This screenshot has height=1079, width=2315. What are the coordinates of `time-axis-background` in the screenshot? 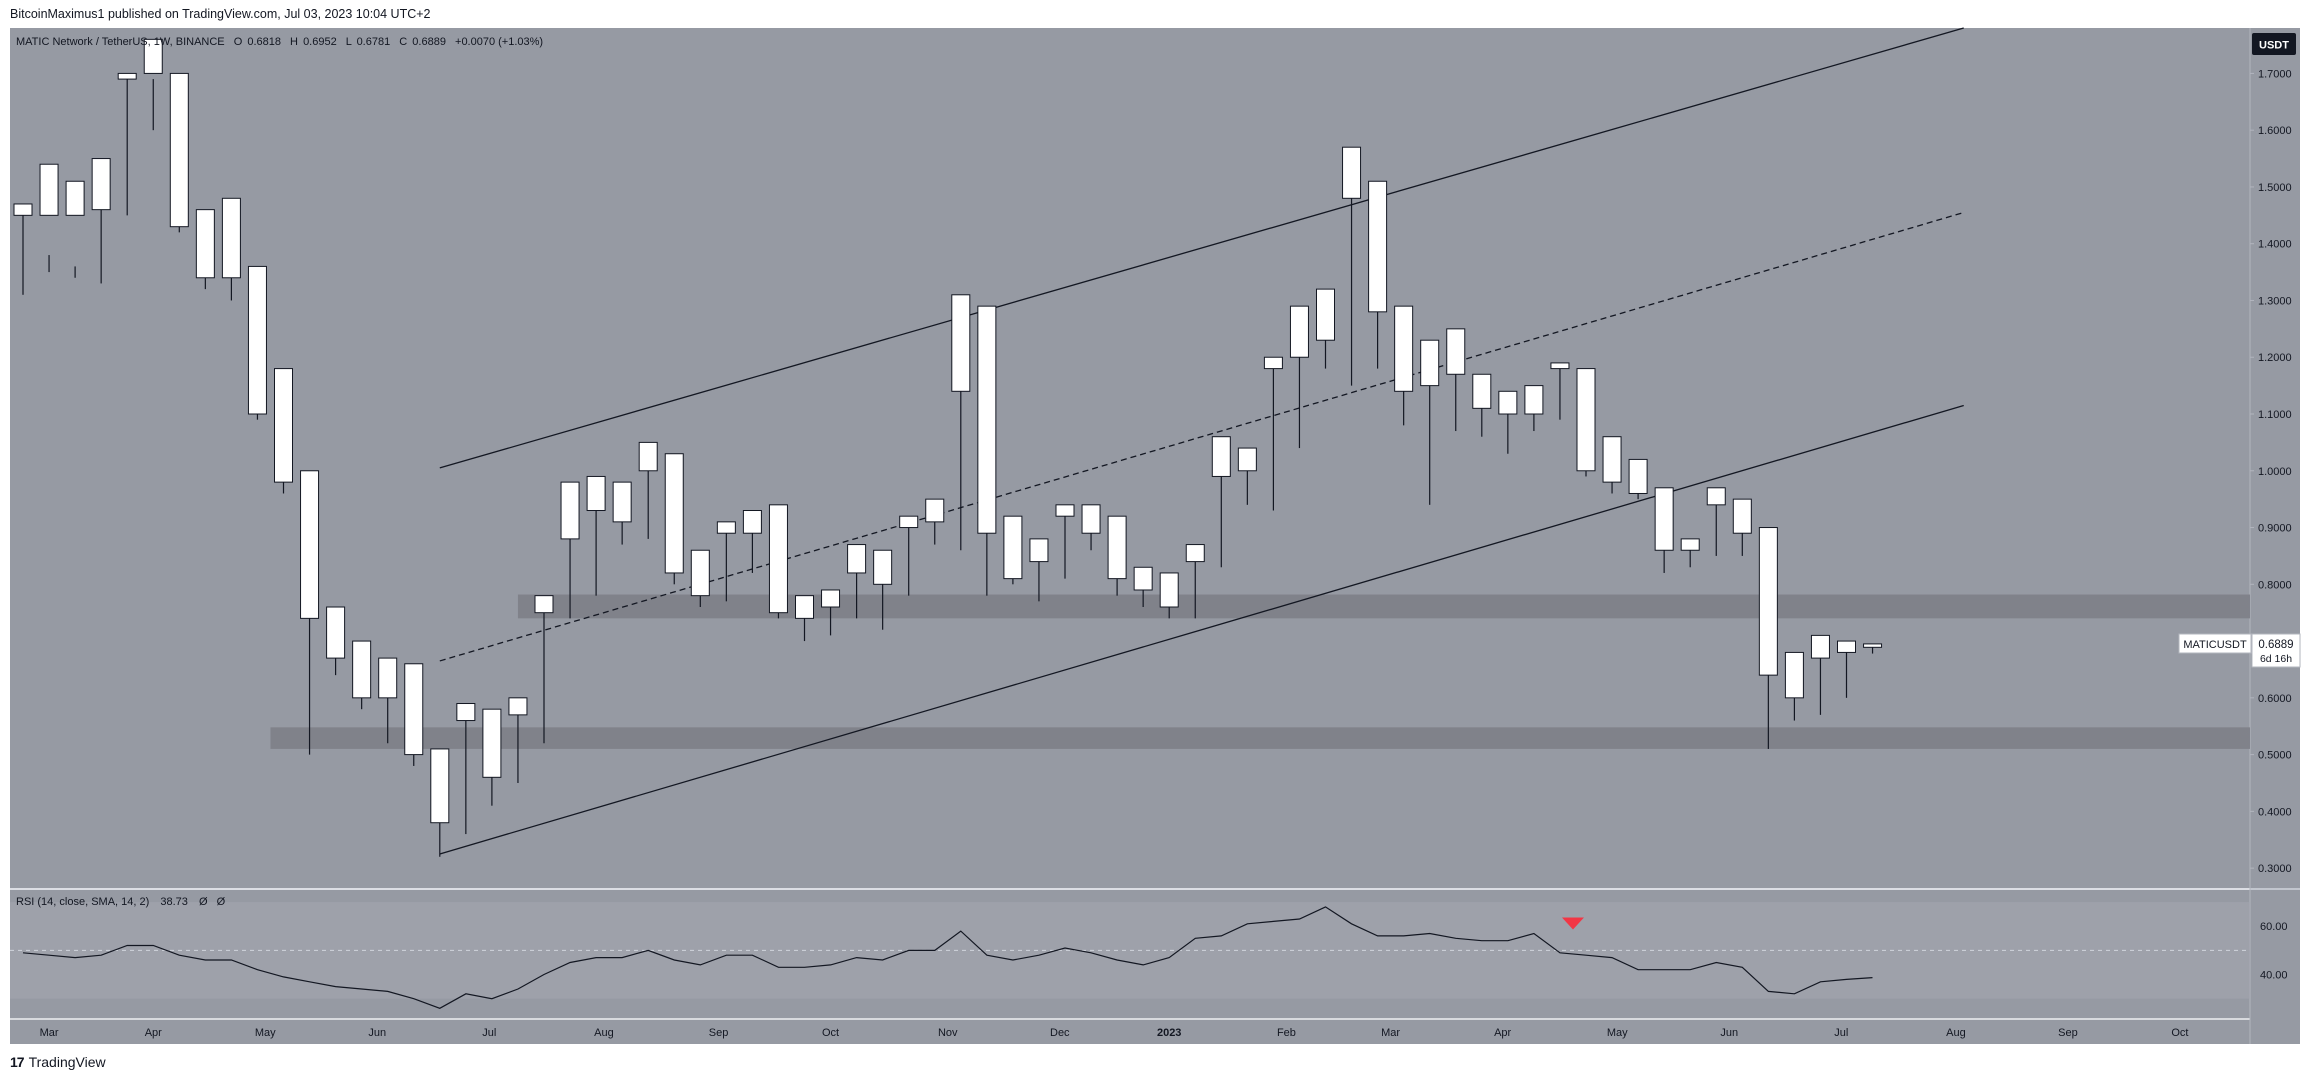 It's located at (1130, 1032).